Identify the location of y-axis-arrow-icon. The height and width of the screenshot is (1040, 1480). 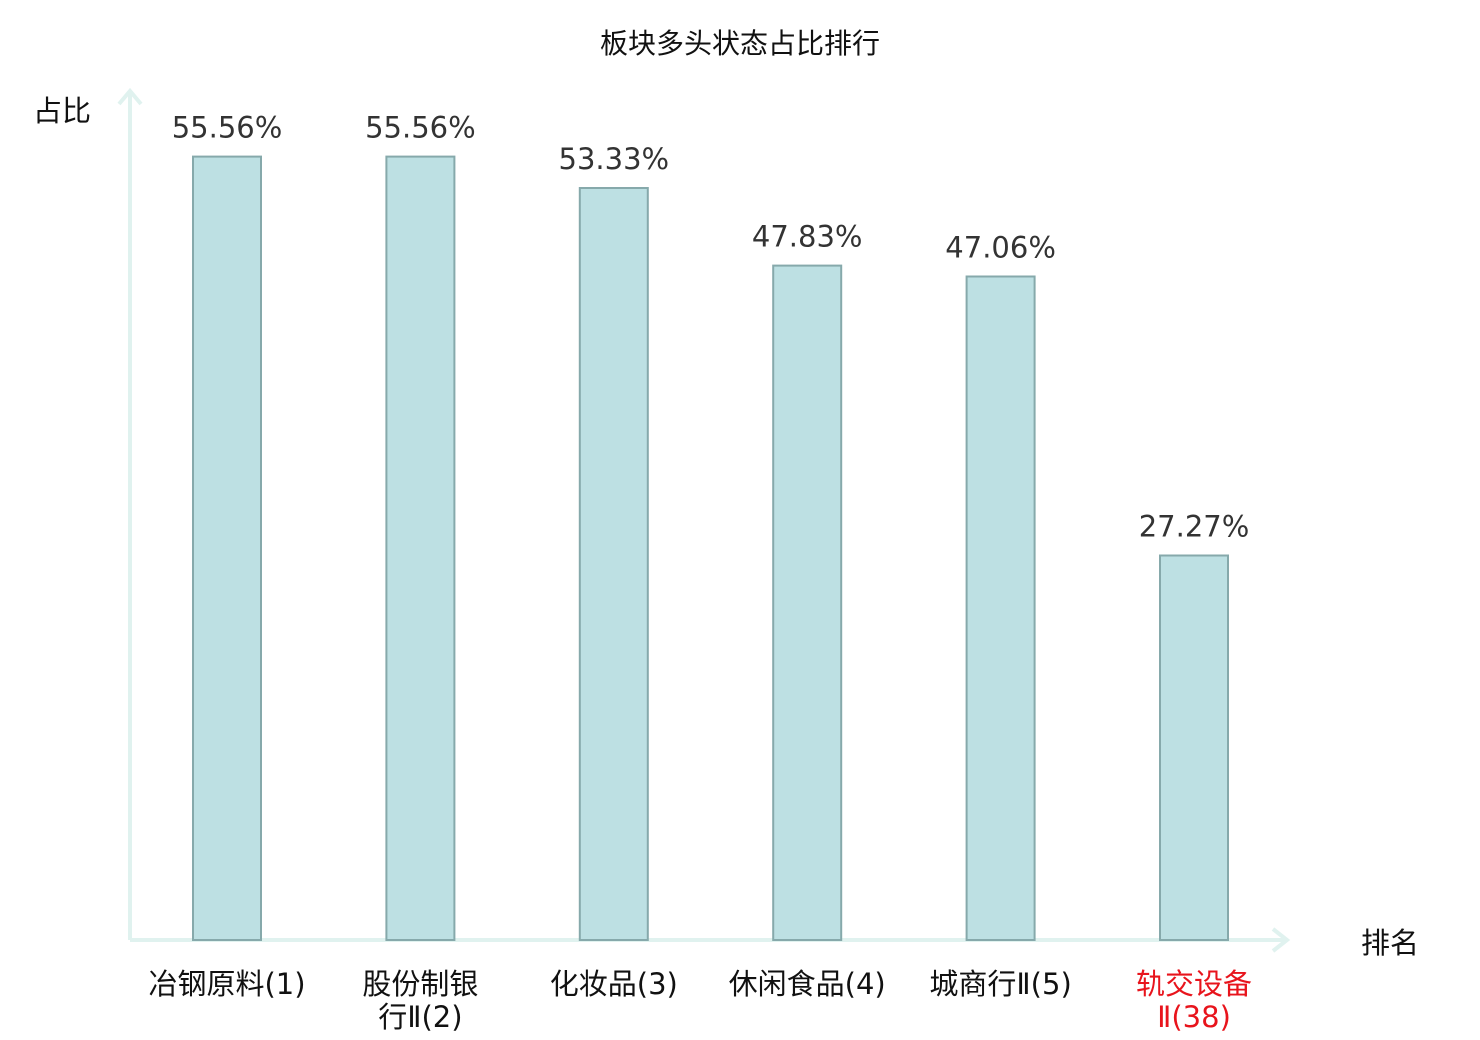
(130, 96).